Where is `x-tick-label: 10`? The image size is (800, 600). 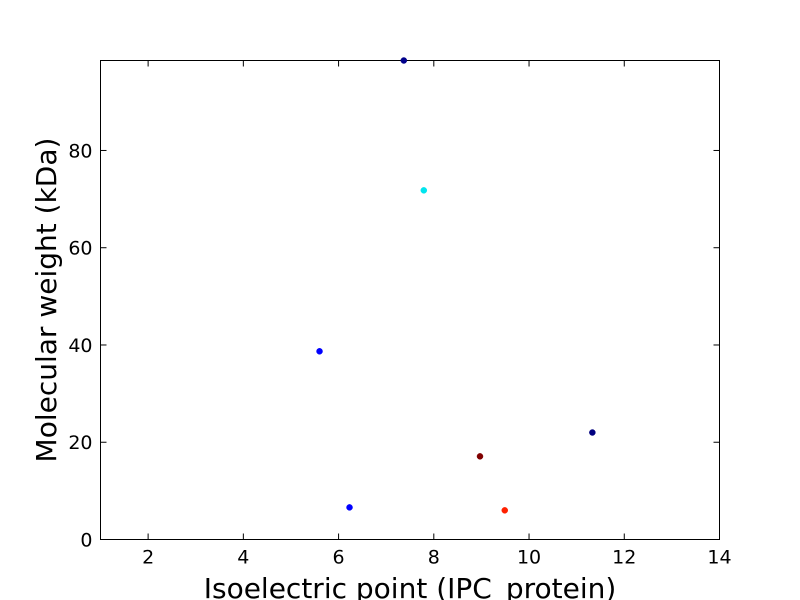
x-tick-label: 10 is located at coordinates (529, 558).